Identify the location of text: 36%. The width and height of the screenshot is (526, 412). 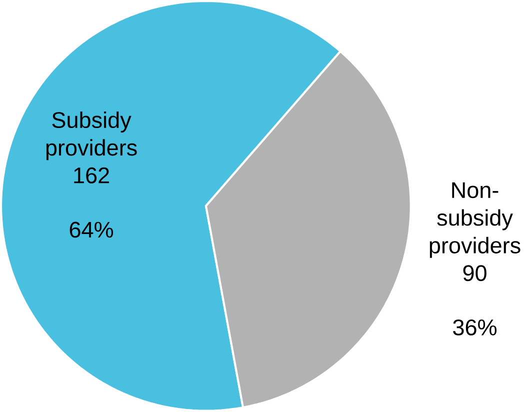
(475, 328).